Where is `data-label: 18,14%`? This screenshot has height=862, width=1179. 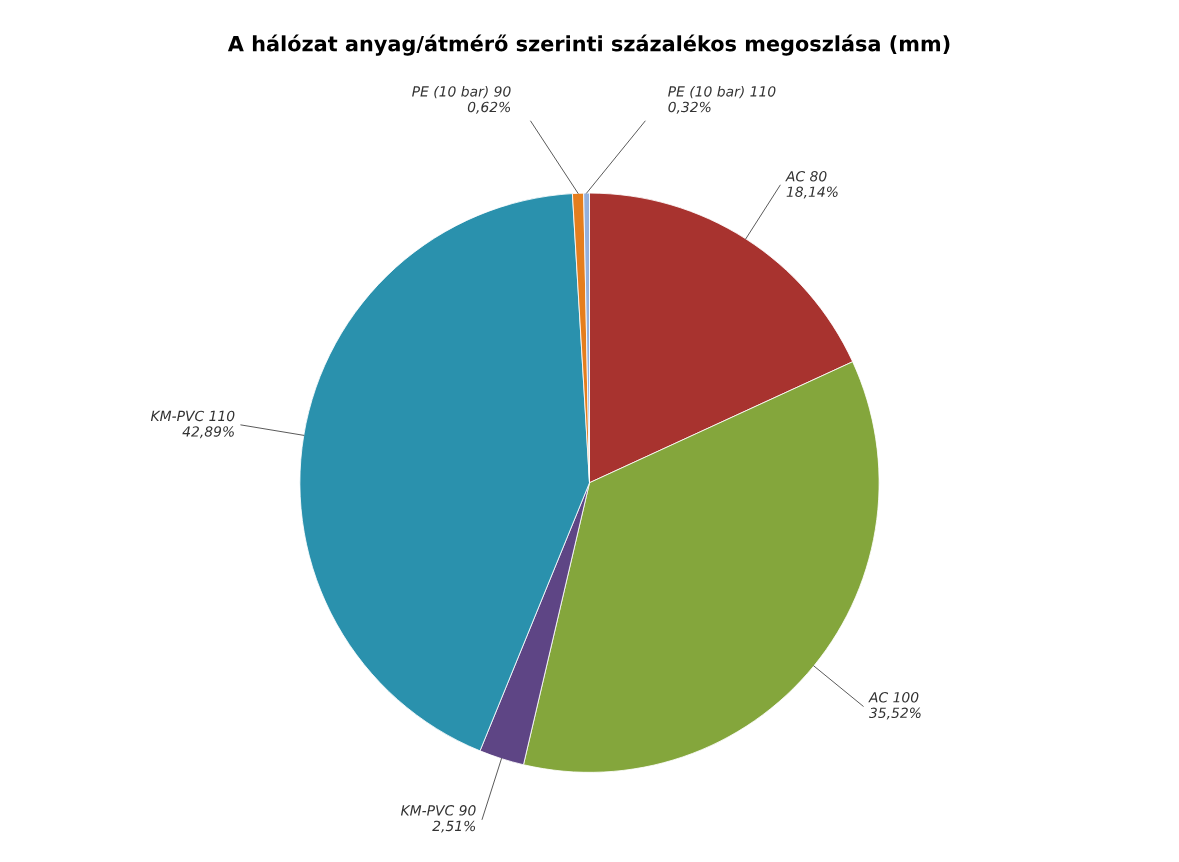
data-label: 18,14% is located at coordinates (812, 192).